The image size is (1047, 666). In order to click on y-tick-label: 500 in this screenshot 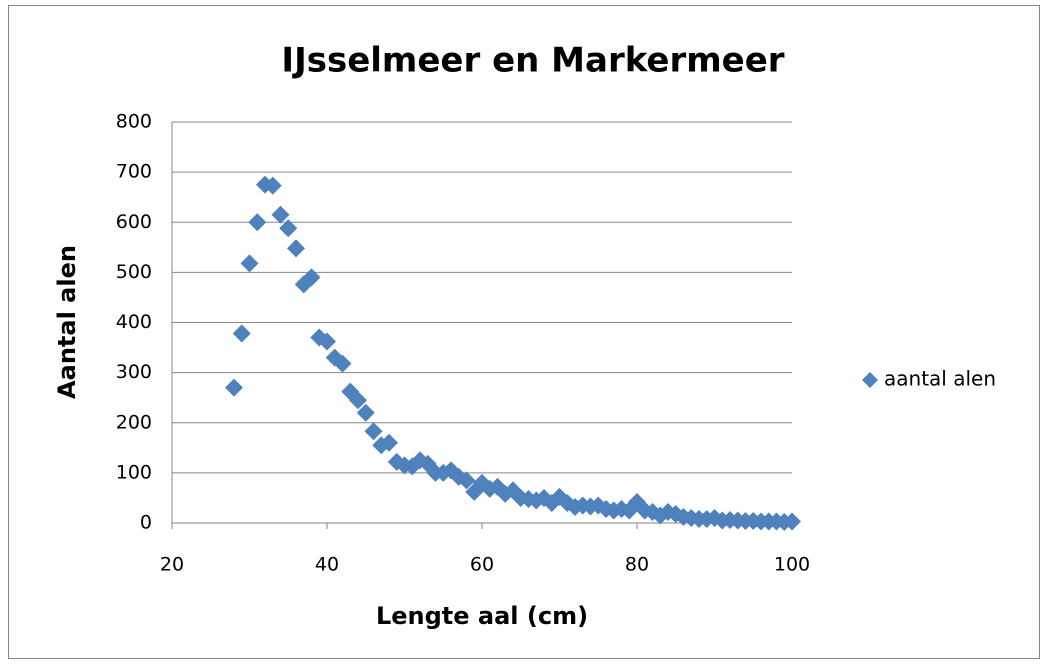, I will do `click(134, 272)`.